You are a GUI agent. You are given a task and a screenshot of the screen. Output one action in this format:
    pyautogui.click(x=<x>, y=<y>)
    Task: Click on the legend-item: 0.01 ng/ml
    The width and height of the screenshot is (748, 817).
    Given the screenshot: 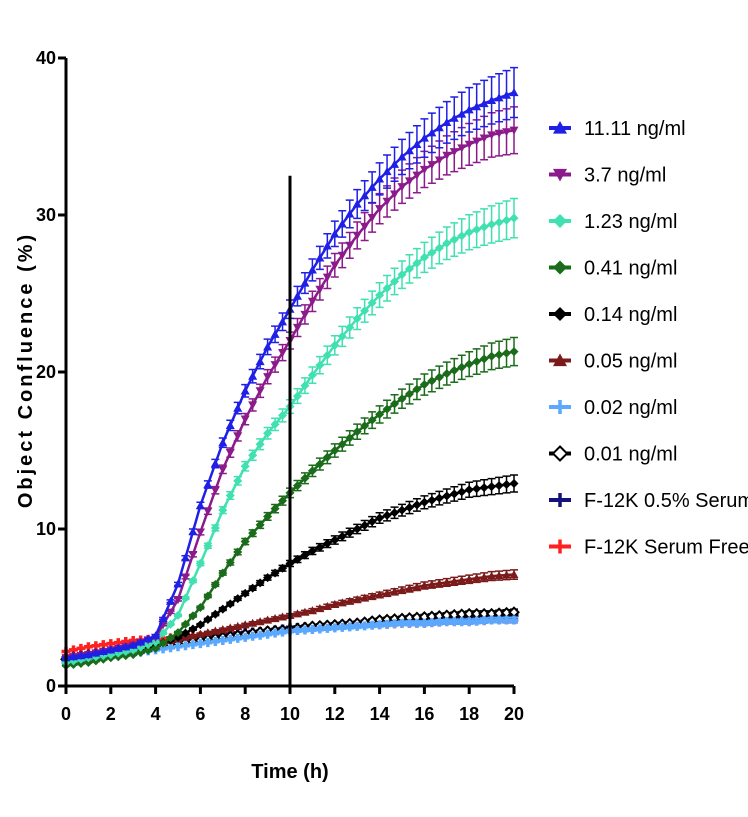 What is the action you would take?
    pyautogui.click(x=613, y=455)
    